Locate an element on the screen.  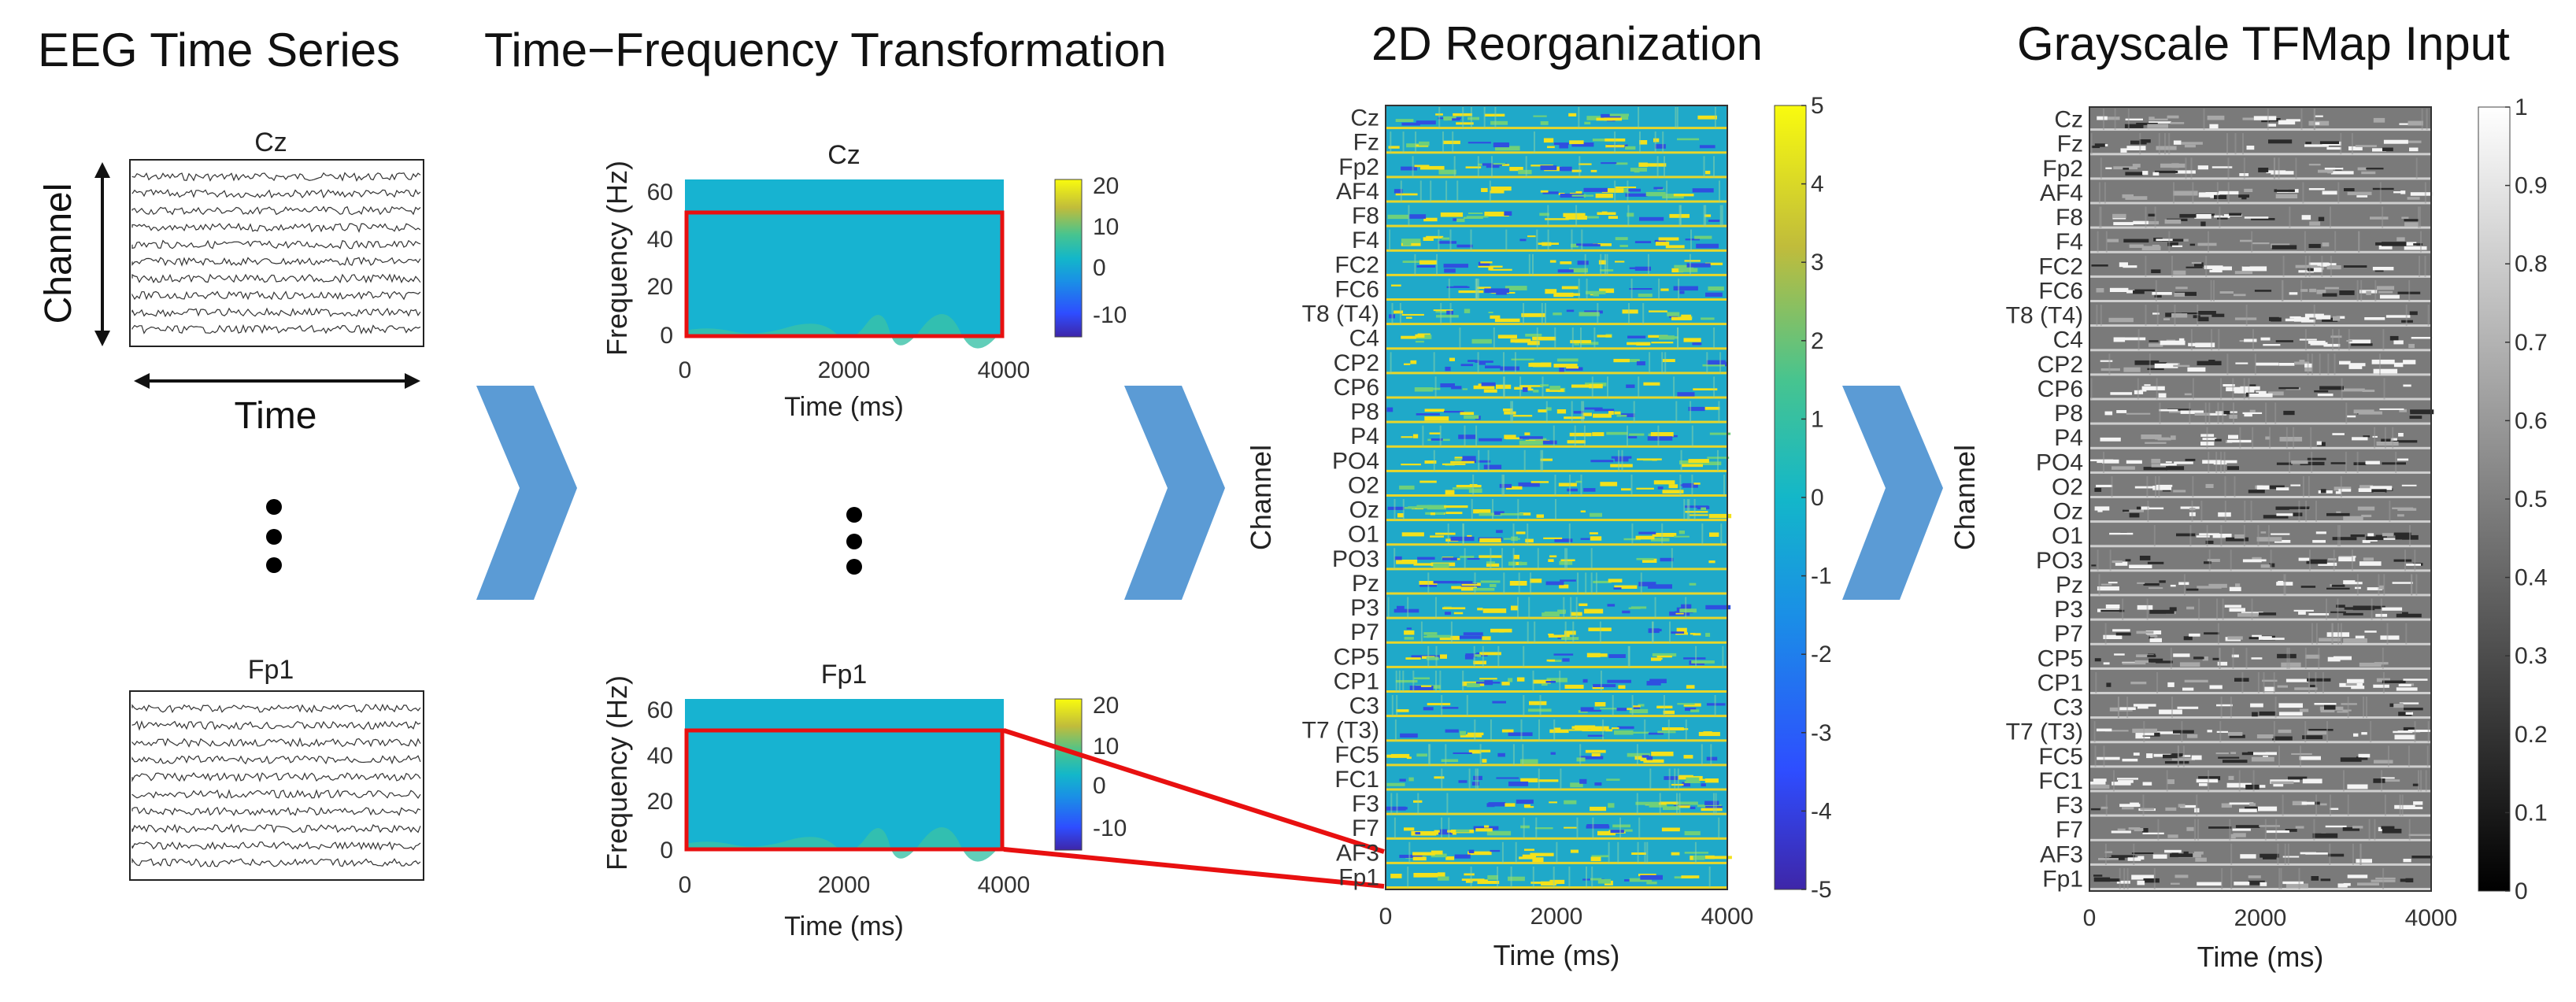
channel-label: FC1 is located at coordinates (1356, 780).